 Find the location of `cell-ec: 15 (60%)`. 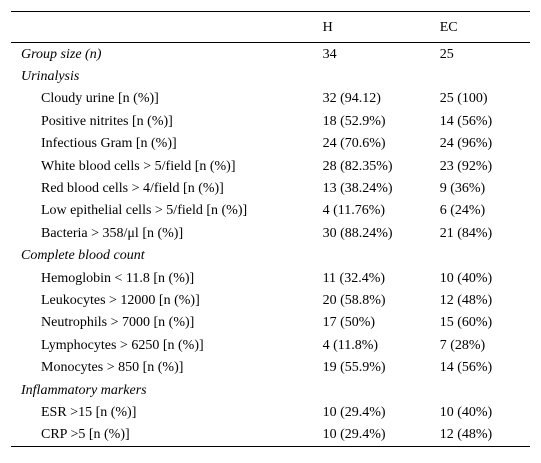

cell-ec: 15 (60%) is located at coordinates (466, 323).